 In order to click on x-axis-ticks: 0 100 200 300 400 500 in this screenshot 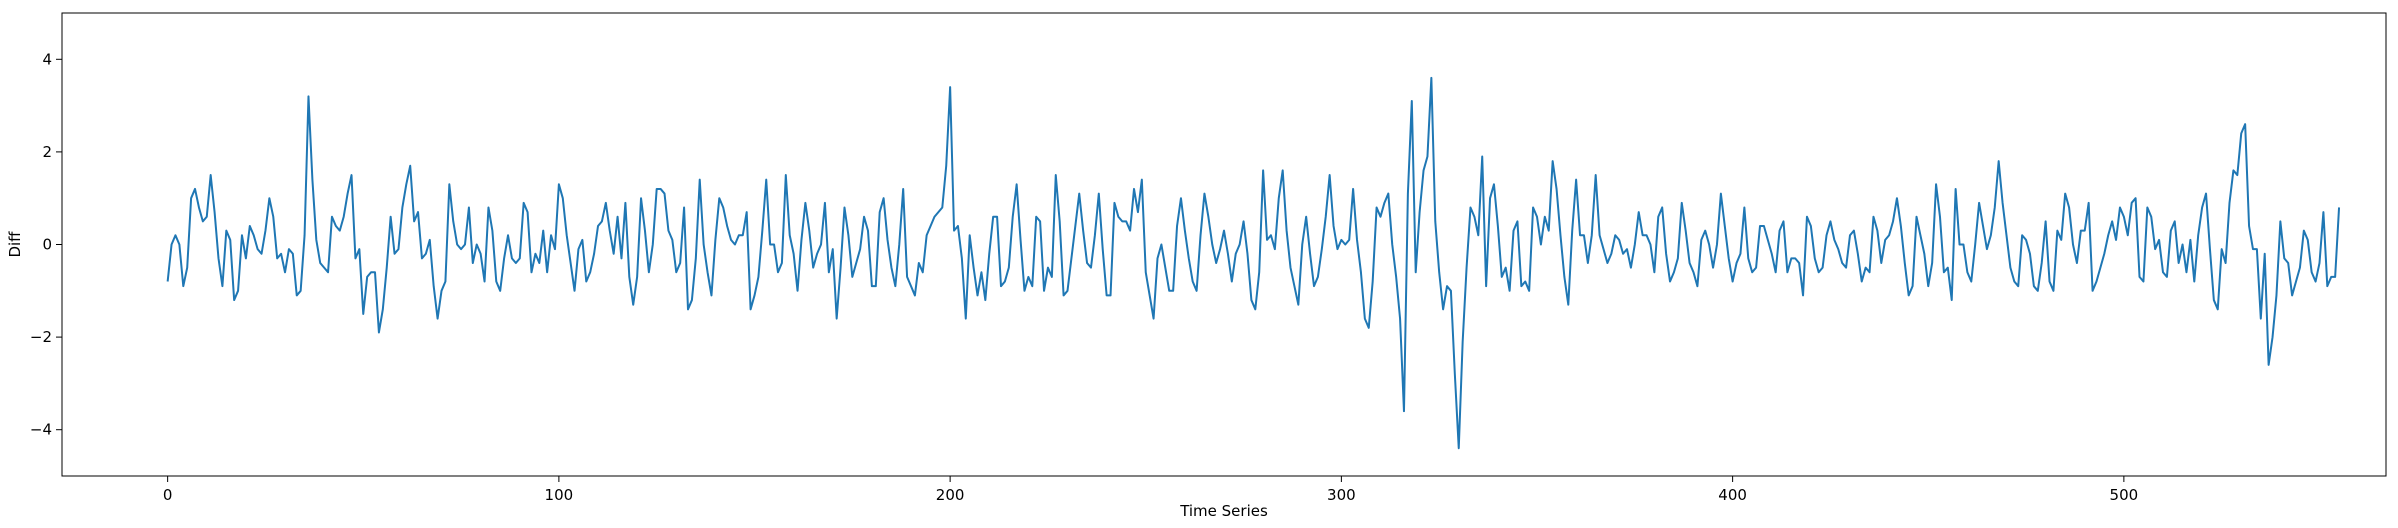, I will do `click(1150, 490)`.